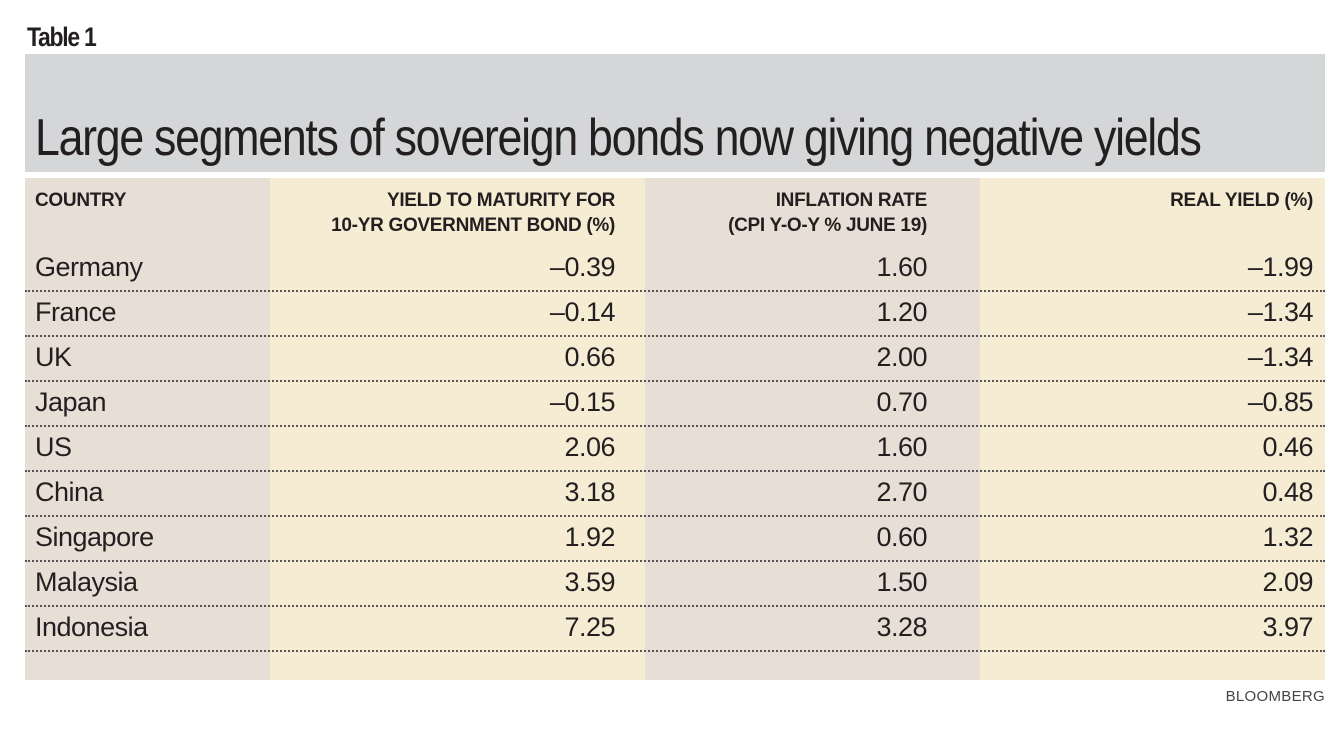  Describe the element at coordinates (582, 312) in the screenshot. I see `cell-yield: –0.14` at that location.